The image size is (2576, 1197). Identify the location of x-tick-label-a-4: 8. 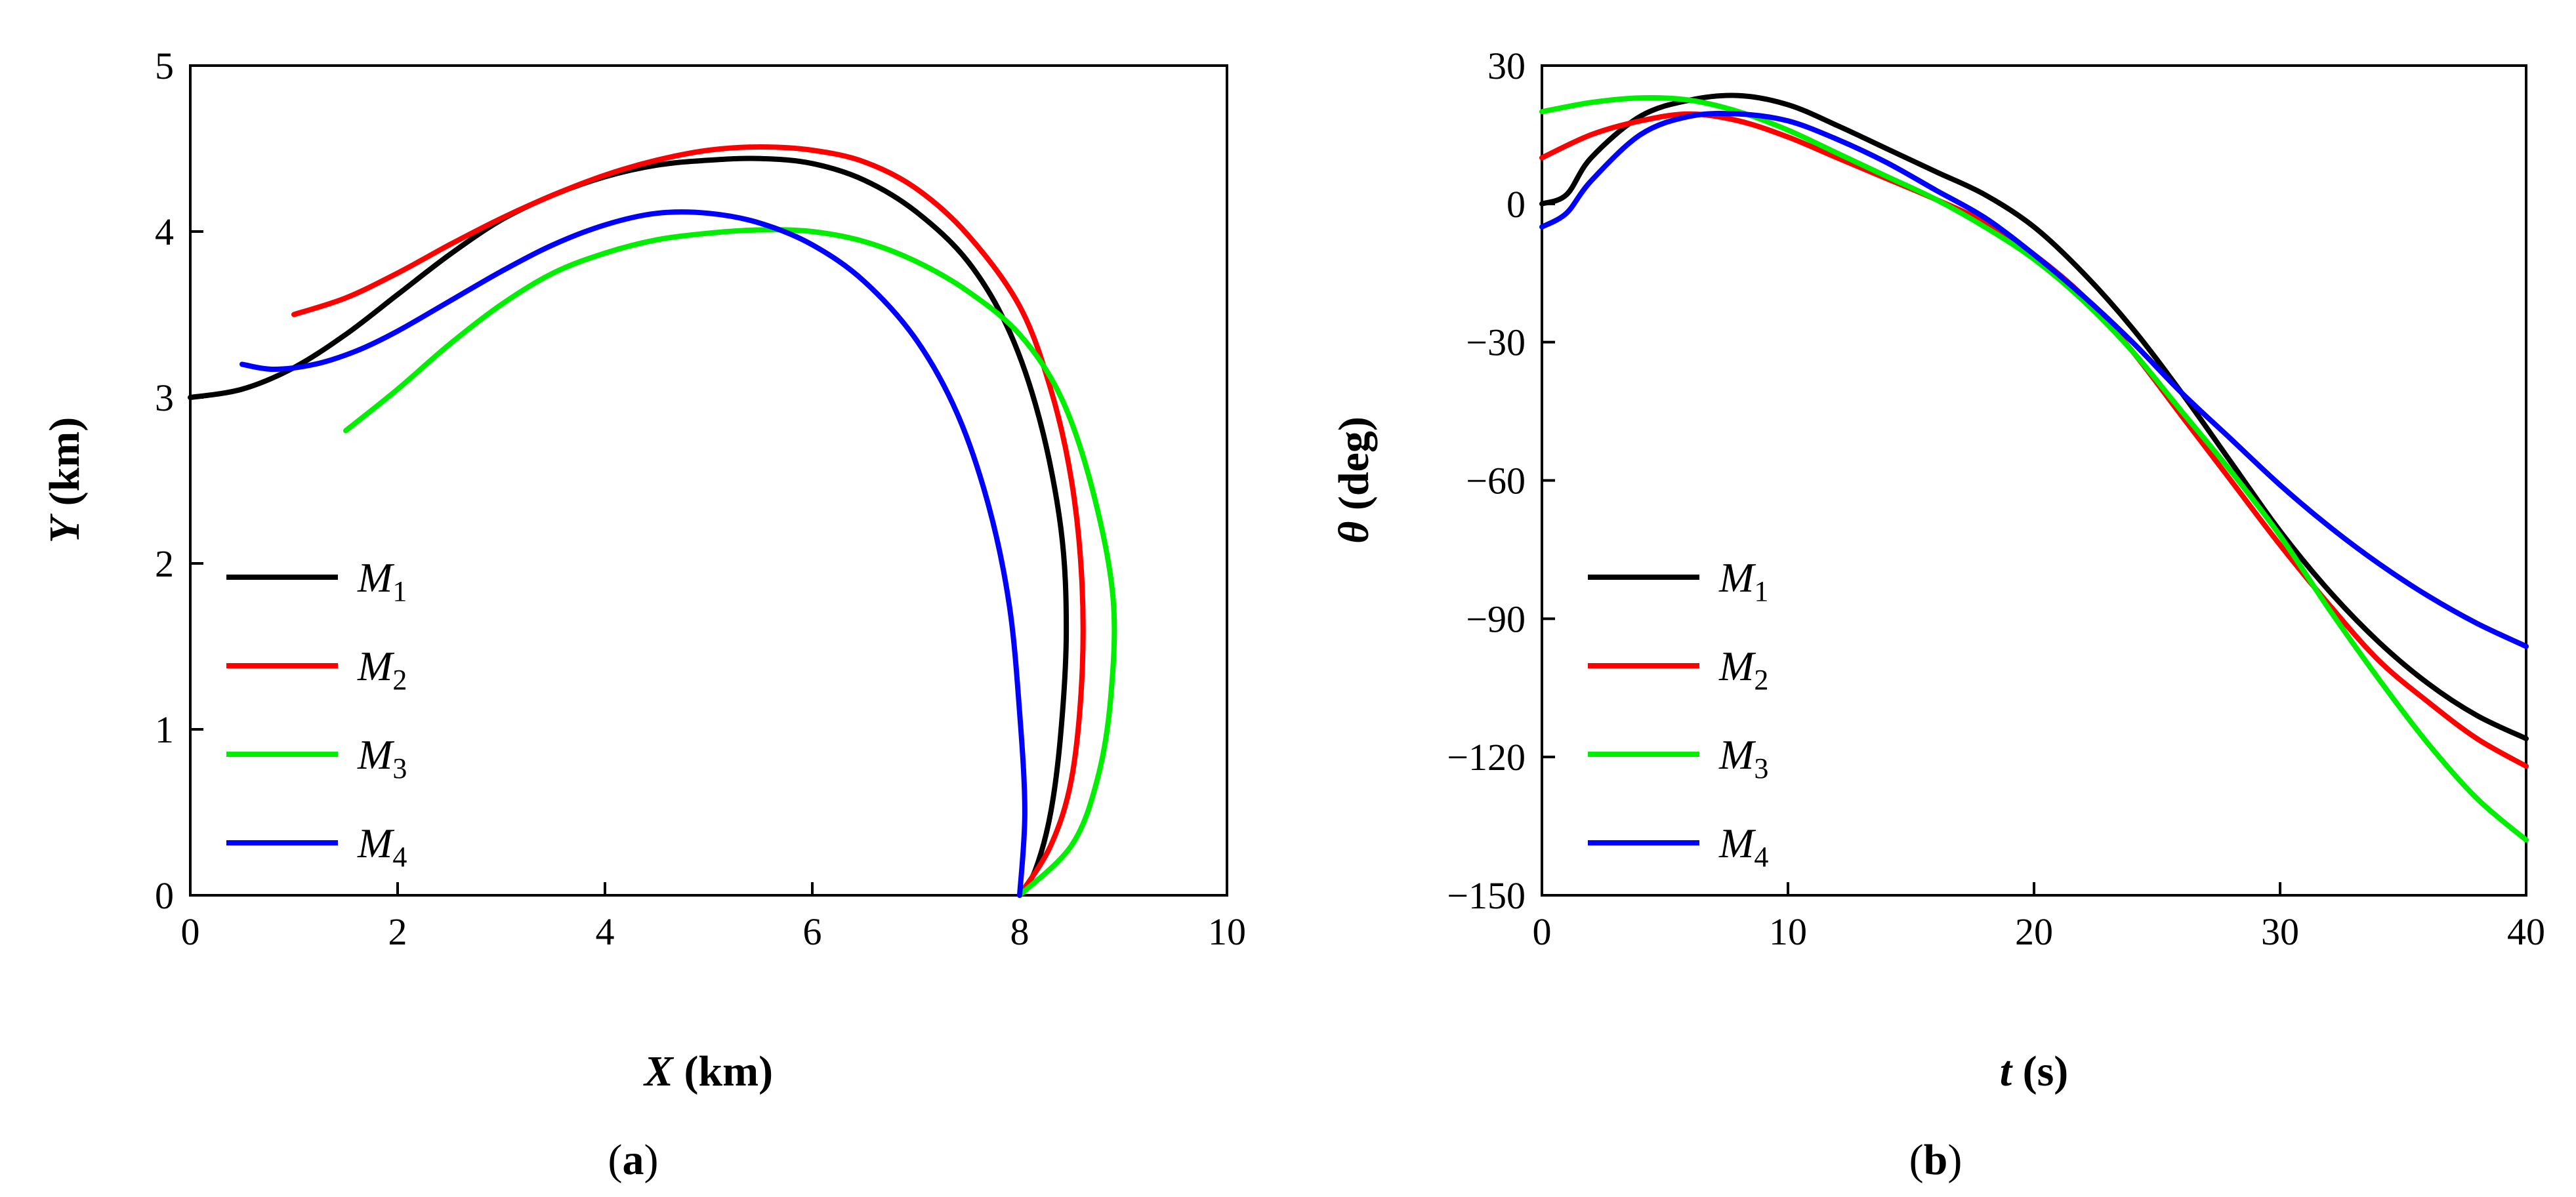
(1020, 931).